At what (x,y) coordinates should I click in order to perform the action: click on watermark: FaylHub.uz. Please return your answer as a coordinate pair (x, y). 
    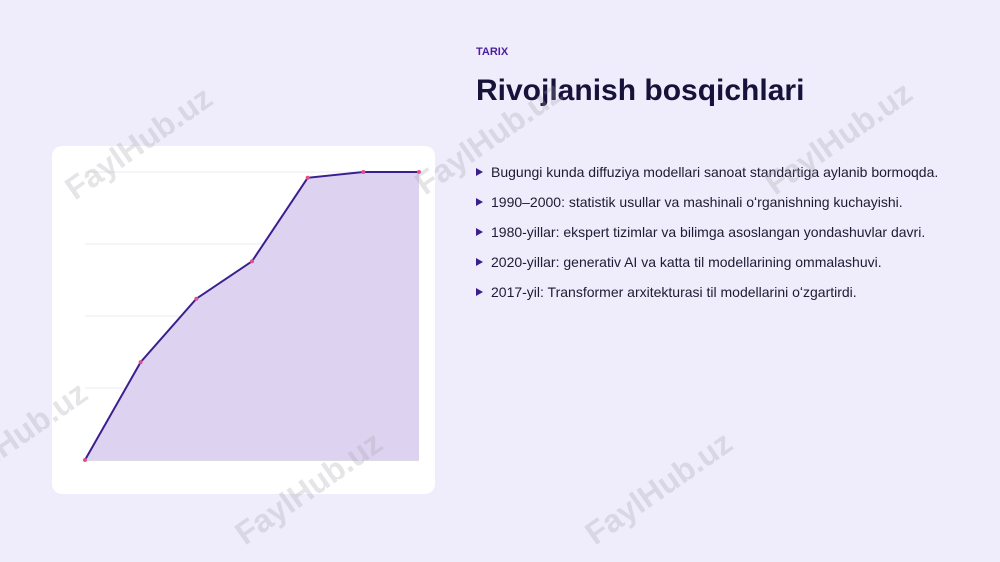
    Looking at the image, I should click on (658, 487).